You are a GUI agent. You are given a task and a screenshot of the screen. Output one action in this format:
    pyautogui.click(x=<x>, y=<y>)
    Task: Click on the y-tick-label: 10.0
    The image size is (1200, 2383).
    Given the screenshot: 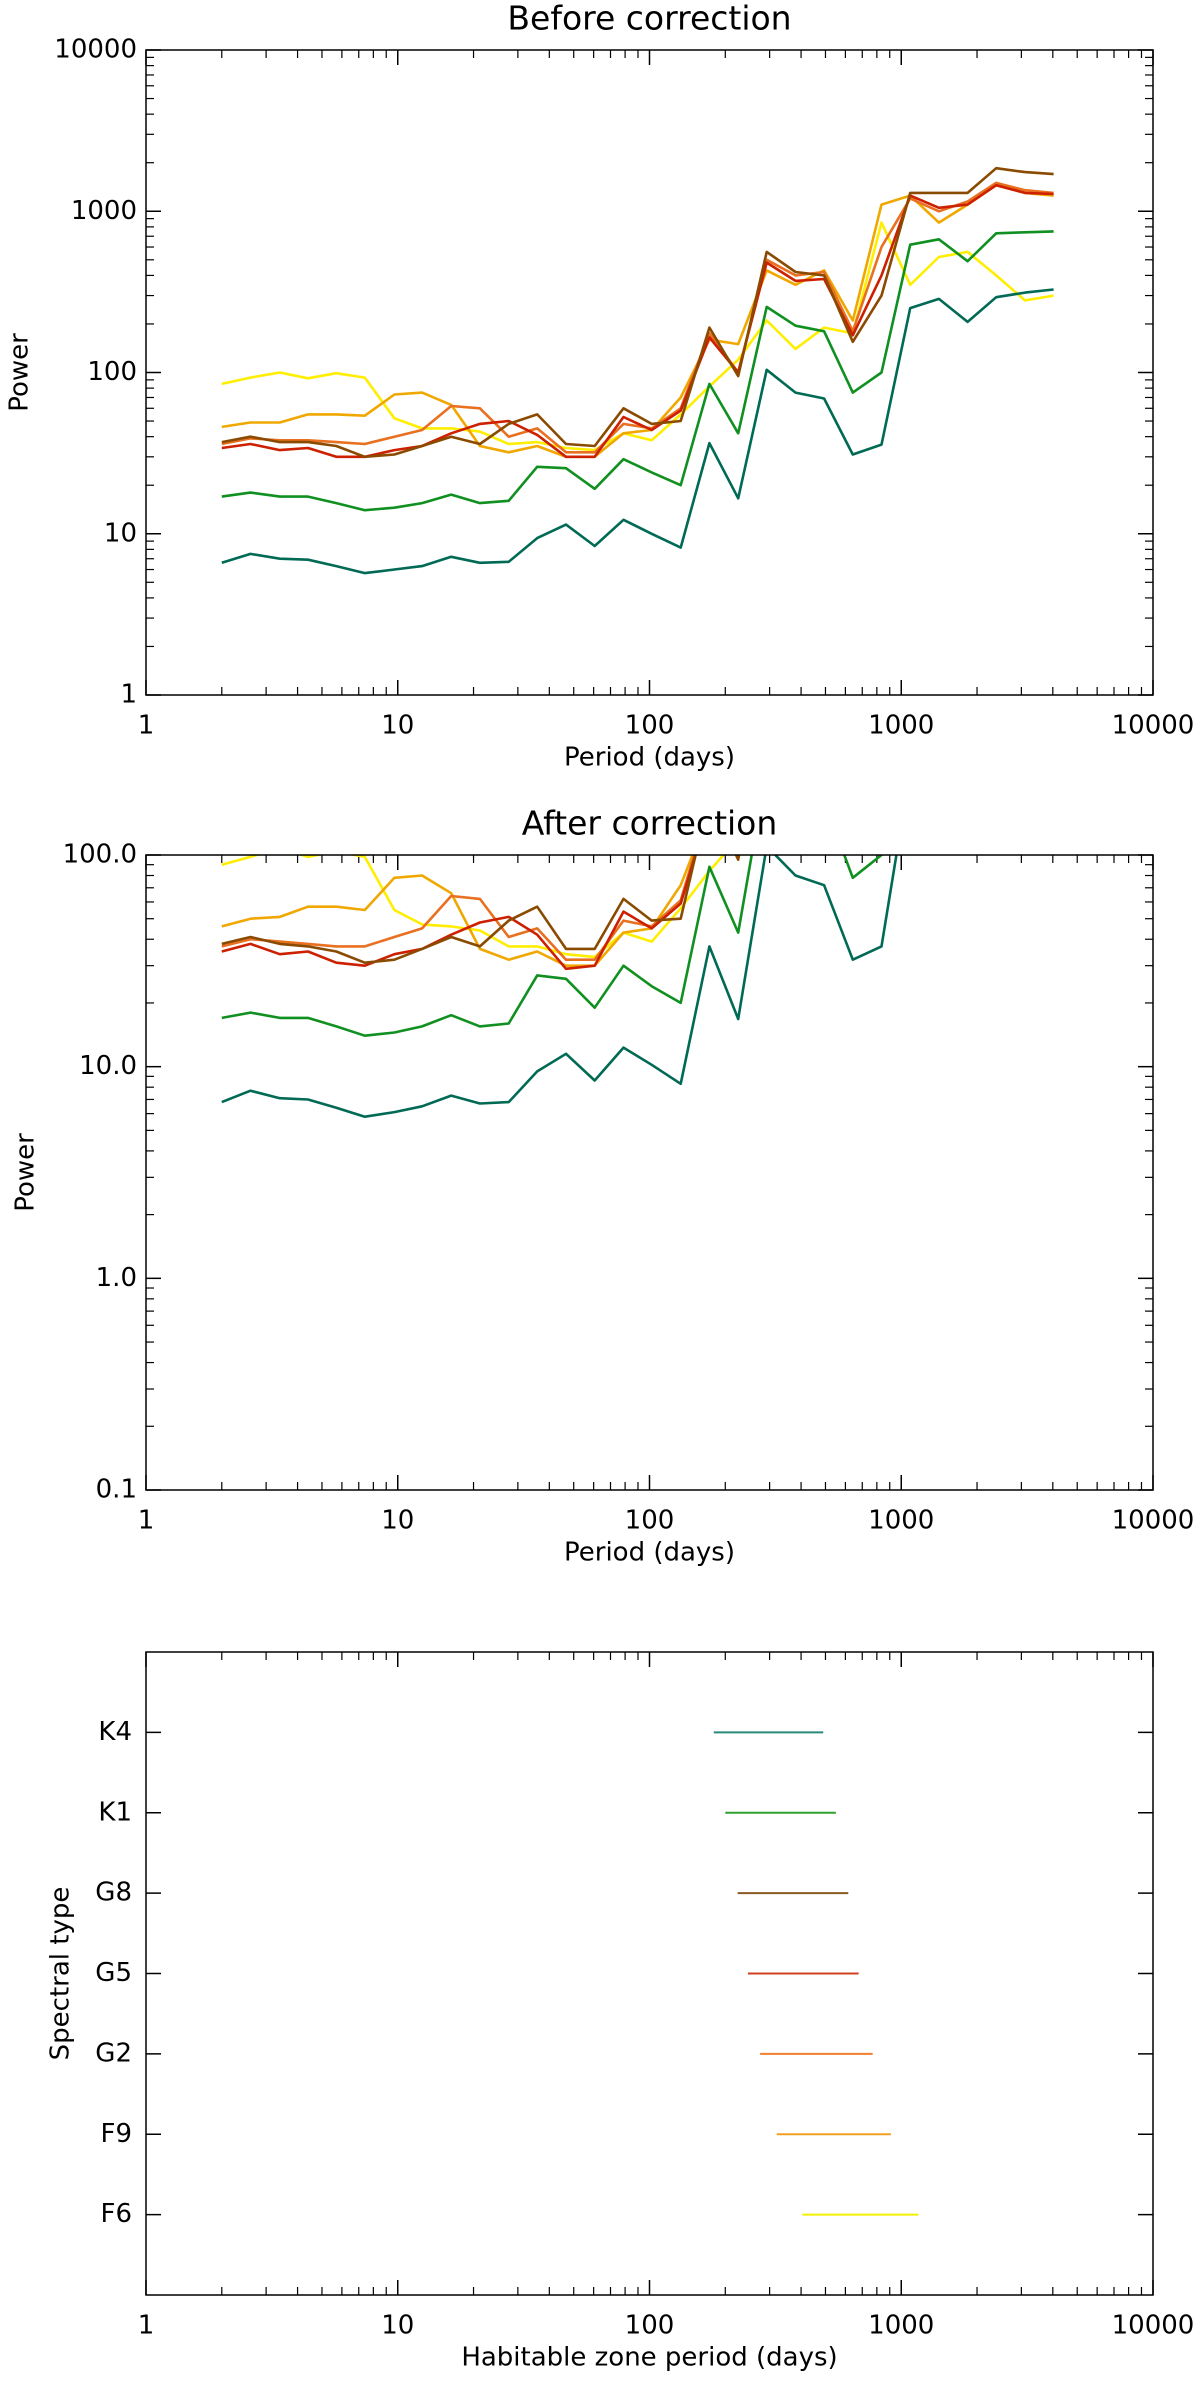 What is the action you would take?
    pyautogui.click(x=108, y=1066)
    